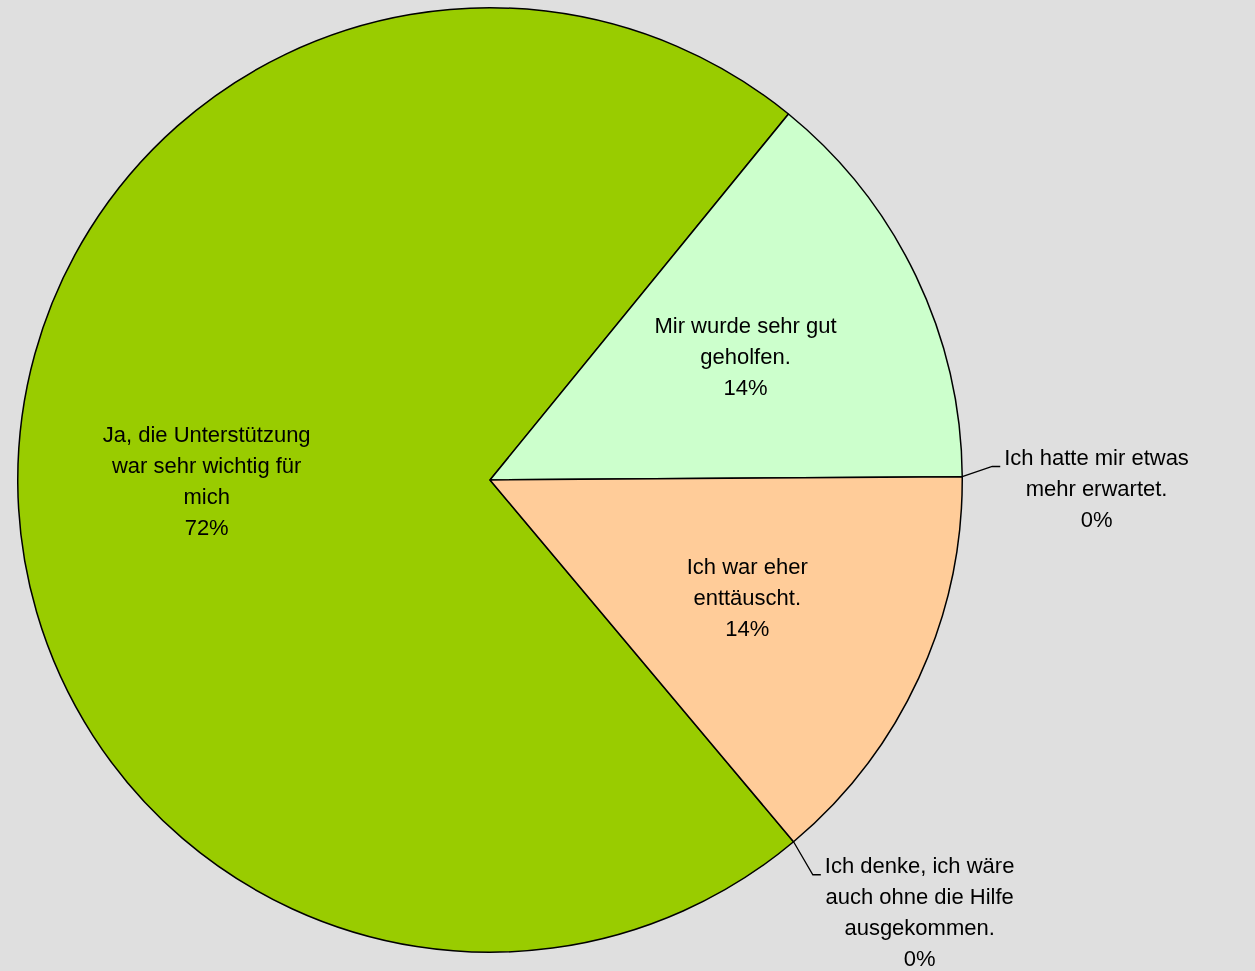 The width and height of the screenshot is (1255, 971). Describe the element at coordinates (919, 896) in the screenshot. I see `legend-label: Ich denke, ich wäre auch ohne die Hilfe ausgekommen.` at that location.